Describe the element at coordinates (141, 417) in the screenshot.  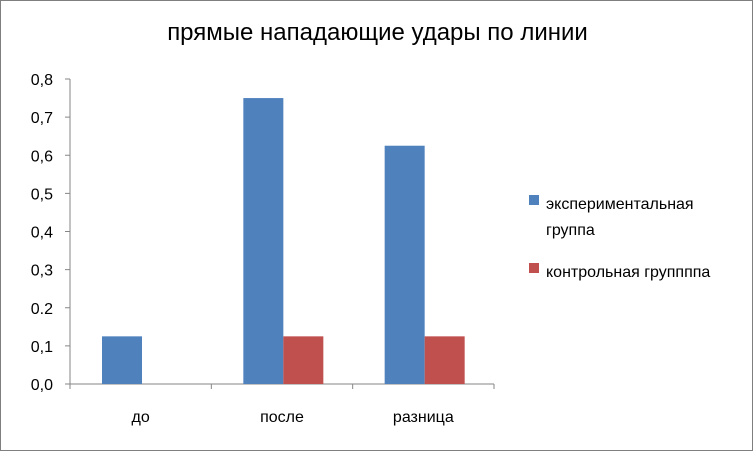
I see `x-category-label: до` at that location.